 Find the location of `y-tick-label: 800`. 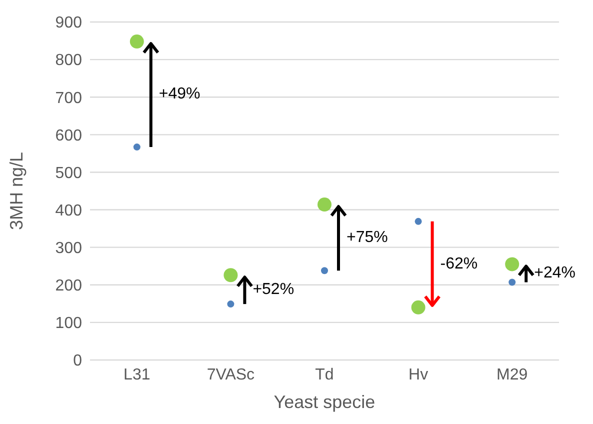

y-tick-label: 800 is located at coordinates (68, 61).